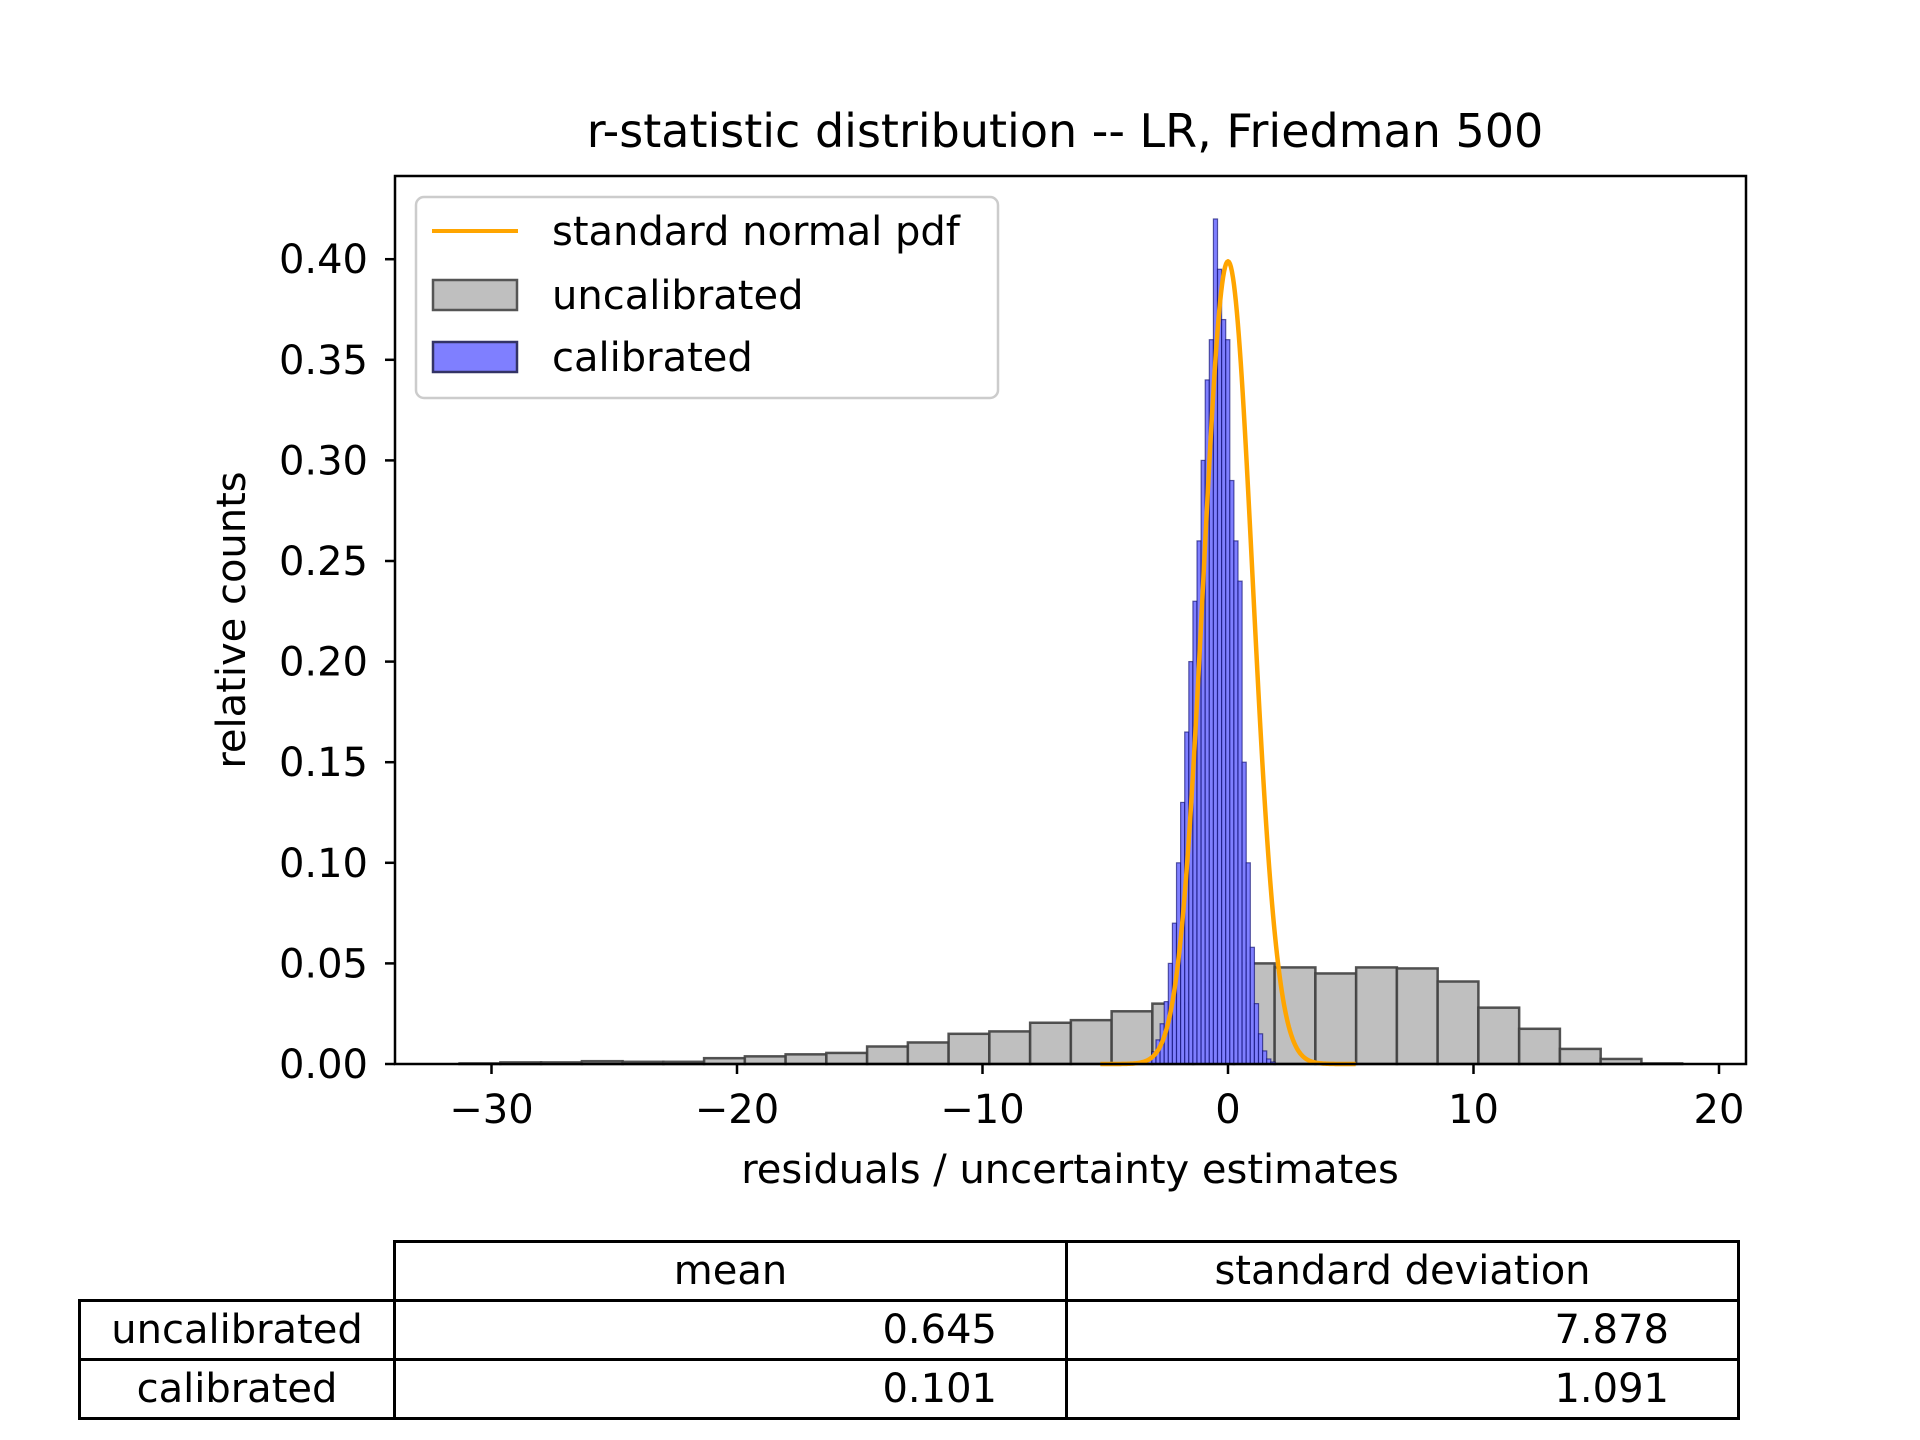 The image size is (1920, 1440). What do you see at coordinates (237, 1389) in the screenshot?
I see `table-row-label: calibrated` at bounding box center [237, 1389].